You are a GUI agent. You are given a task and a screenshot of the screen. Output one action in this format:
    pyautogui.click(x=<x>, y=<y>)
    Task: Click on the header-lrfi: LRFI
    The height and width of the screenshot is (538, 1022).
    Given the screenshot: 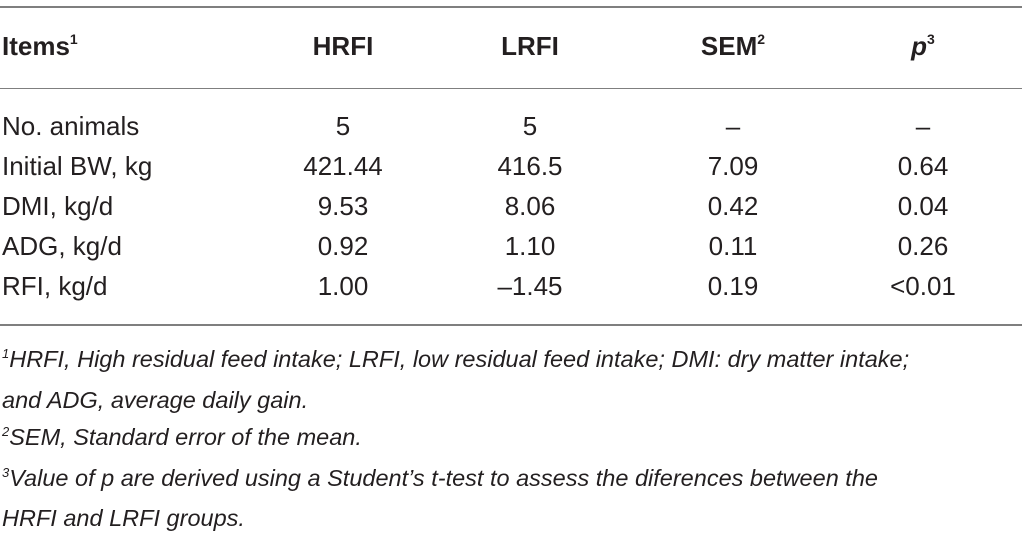 What is the action you would take?
    pyautogui.click(x=530, y=46)
    